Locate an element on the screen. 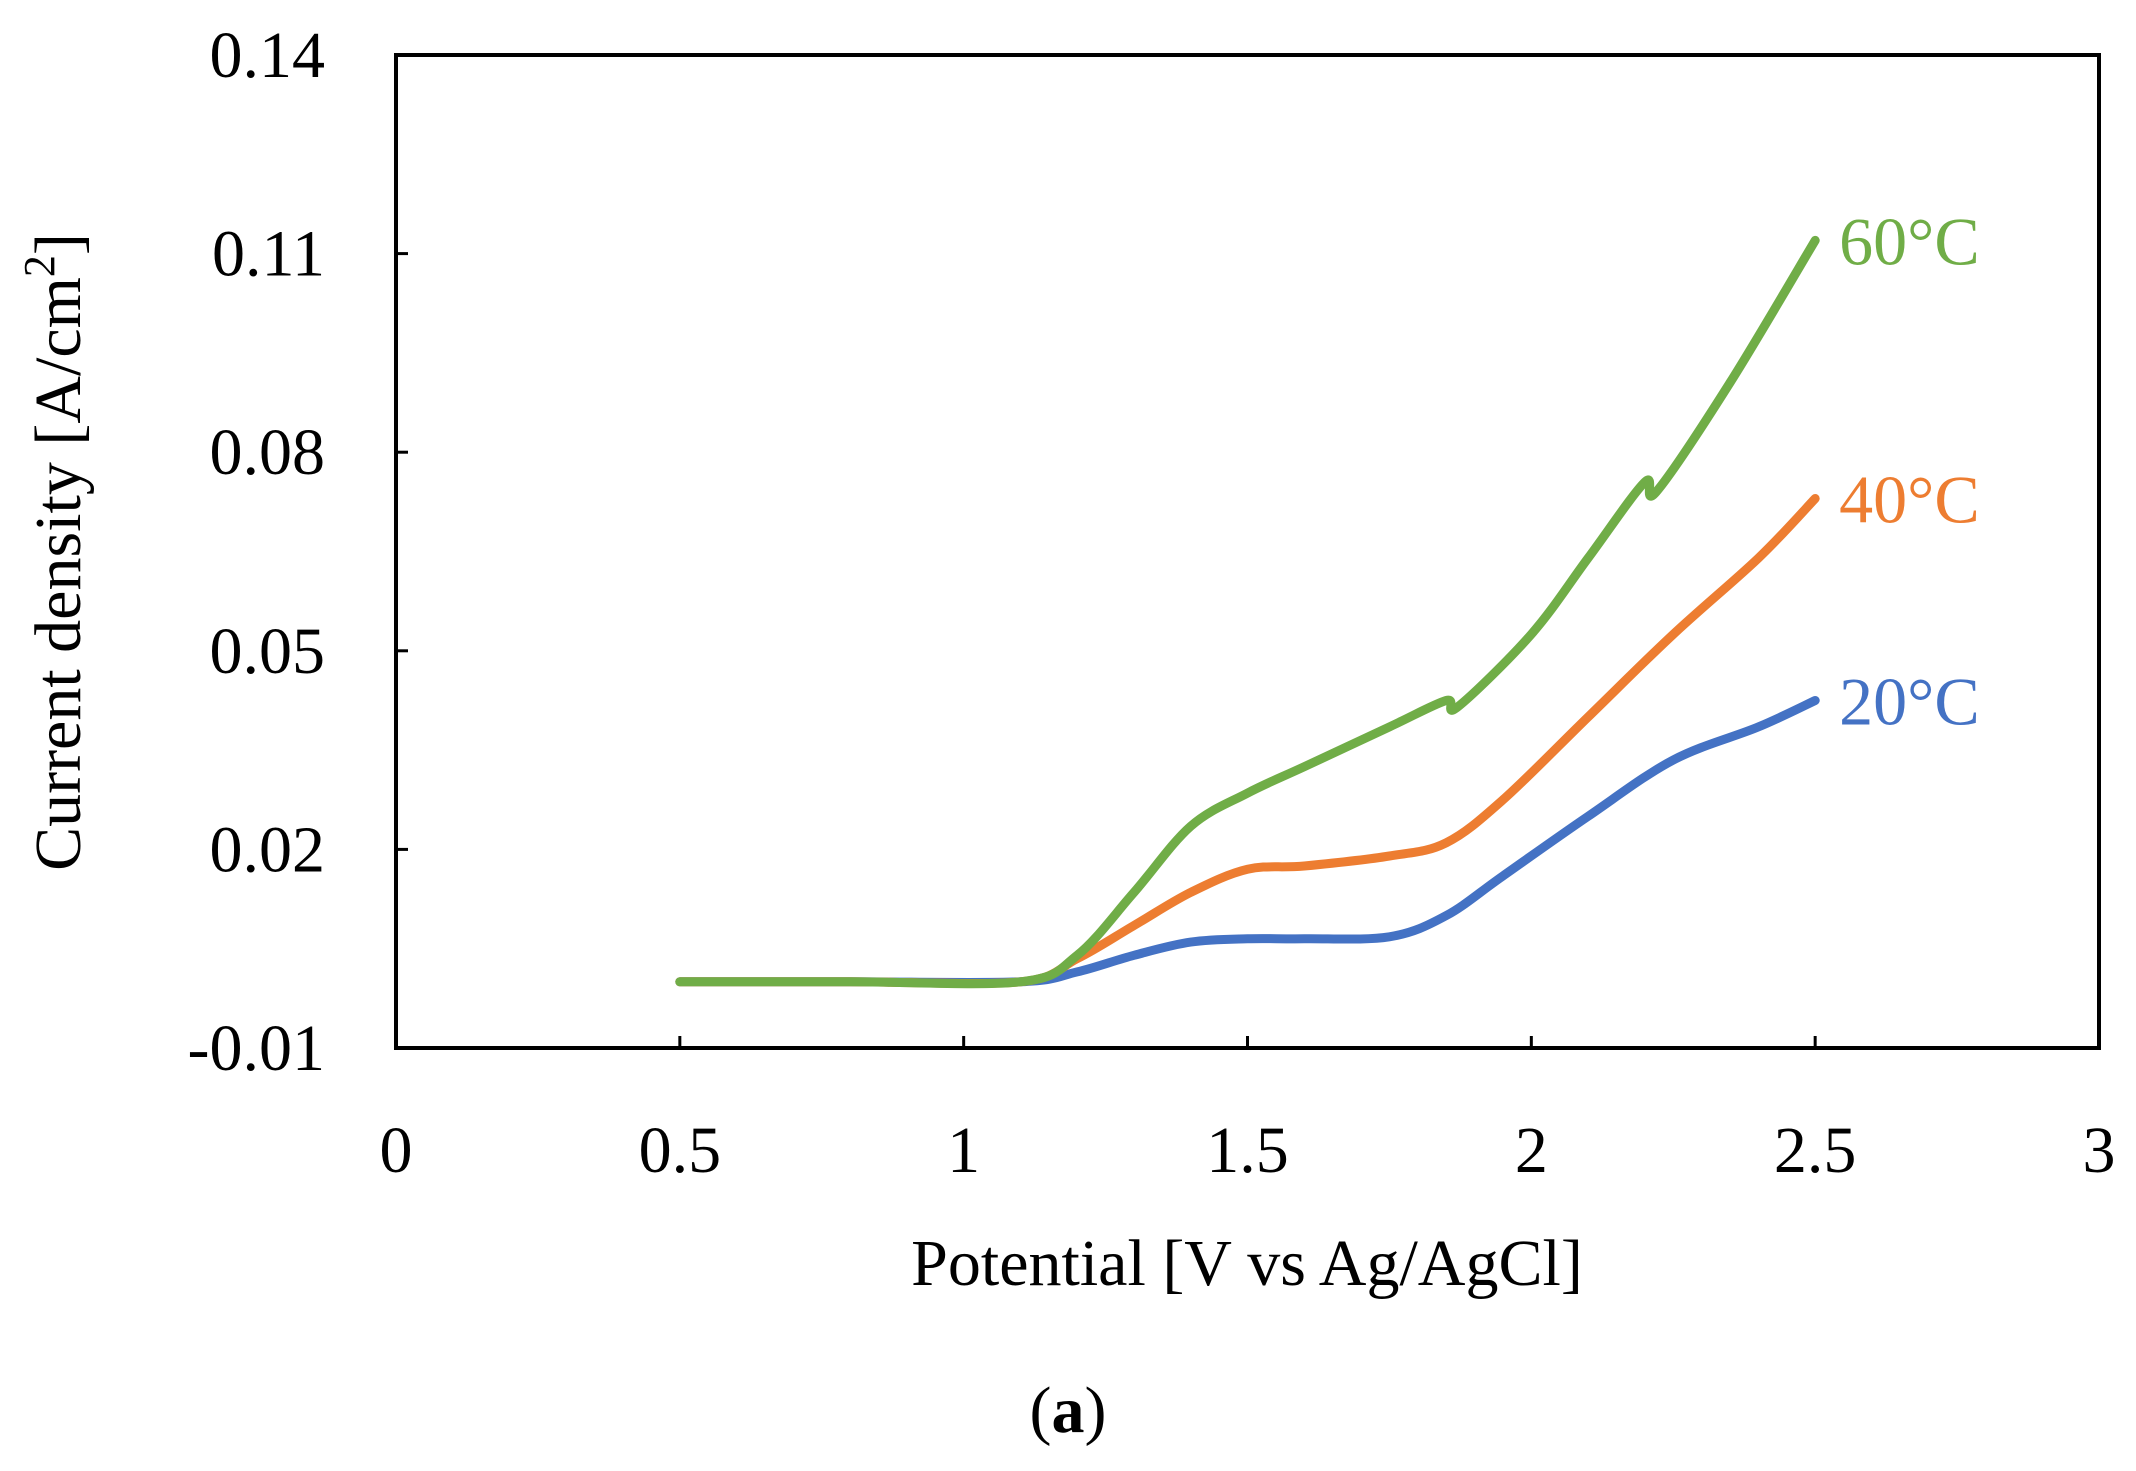  x-tick-label: 0.5 is located at coordinates (680, 1150).